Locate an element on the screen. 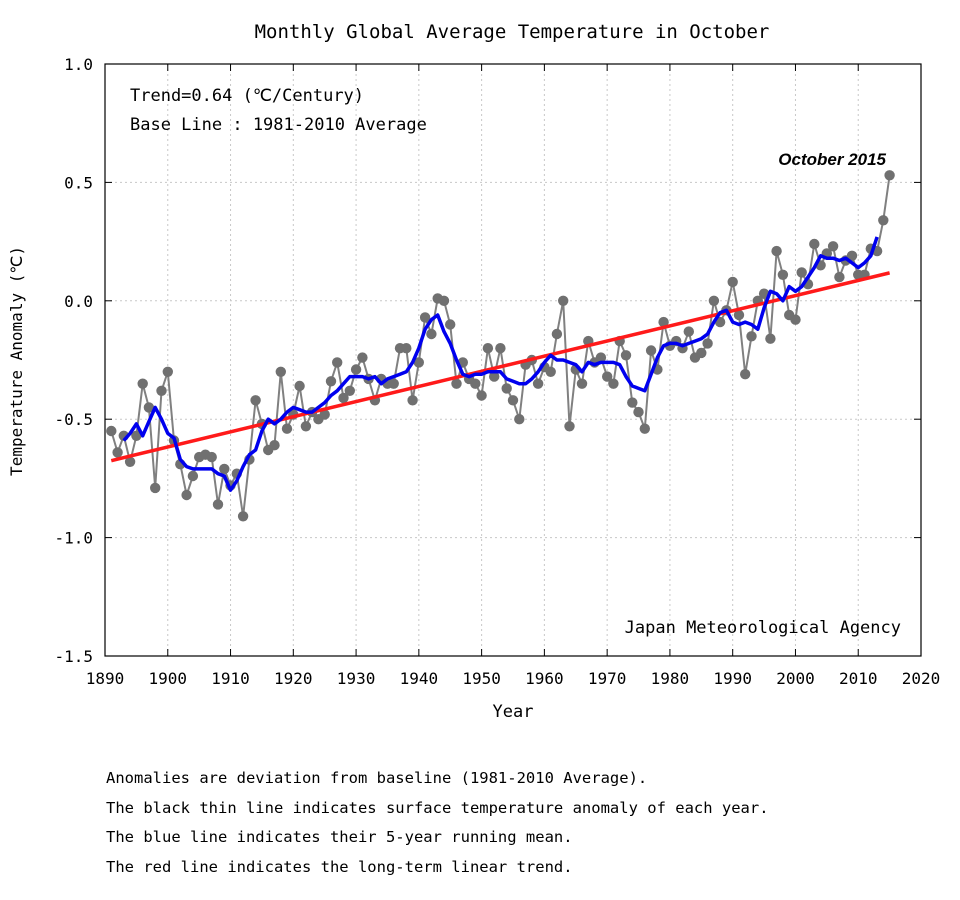 This screenshot has height=900, width=960. y-tick-label: -0.5 is located at coordinates (73, 419).